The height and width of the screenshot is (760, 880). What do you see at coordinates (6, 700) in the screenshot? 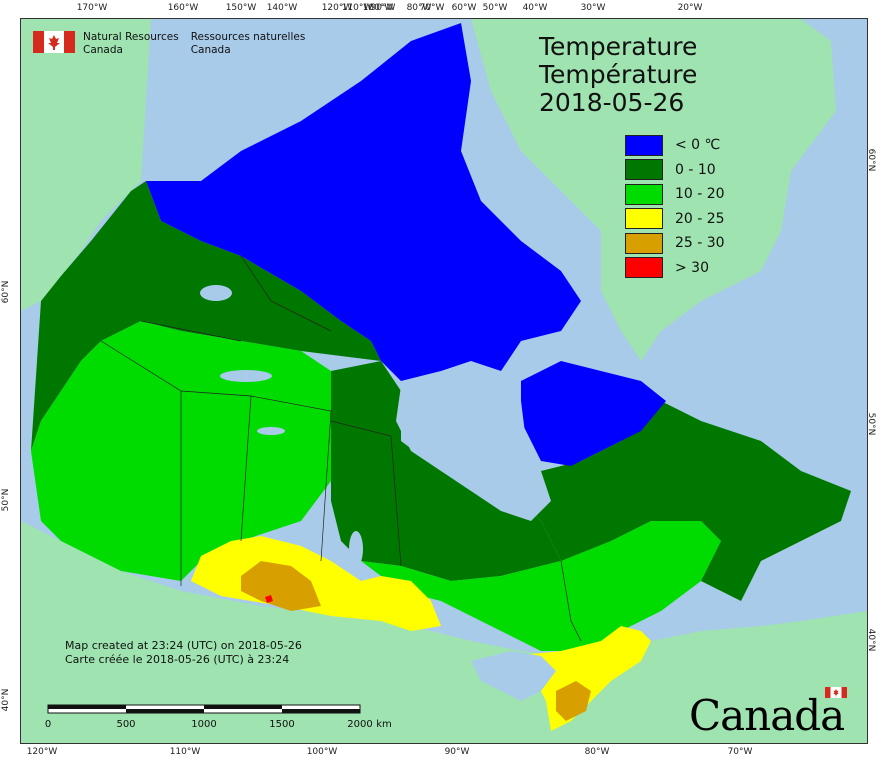
I see `left-tick-40n: 40°N` at bounding box center [6, 700].